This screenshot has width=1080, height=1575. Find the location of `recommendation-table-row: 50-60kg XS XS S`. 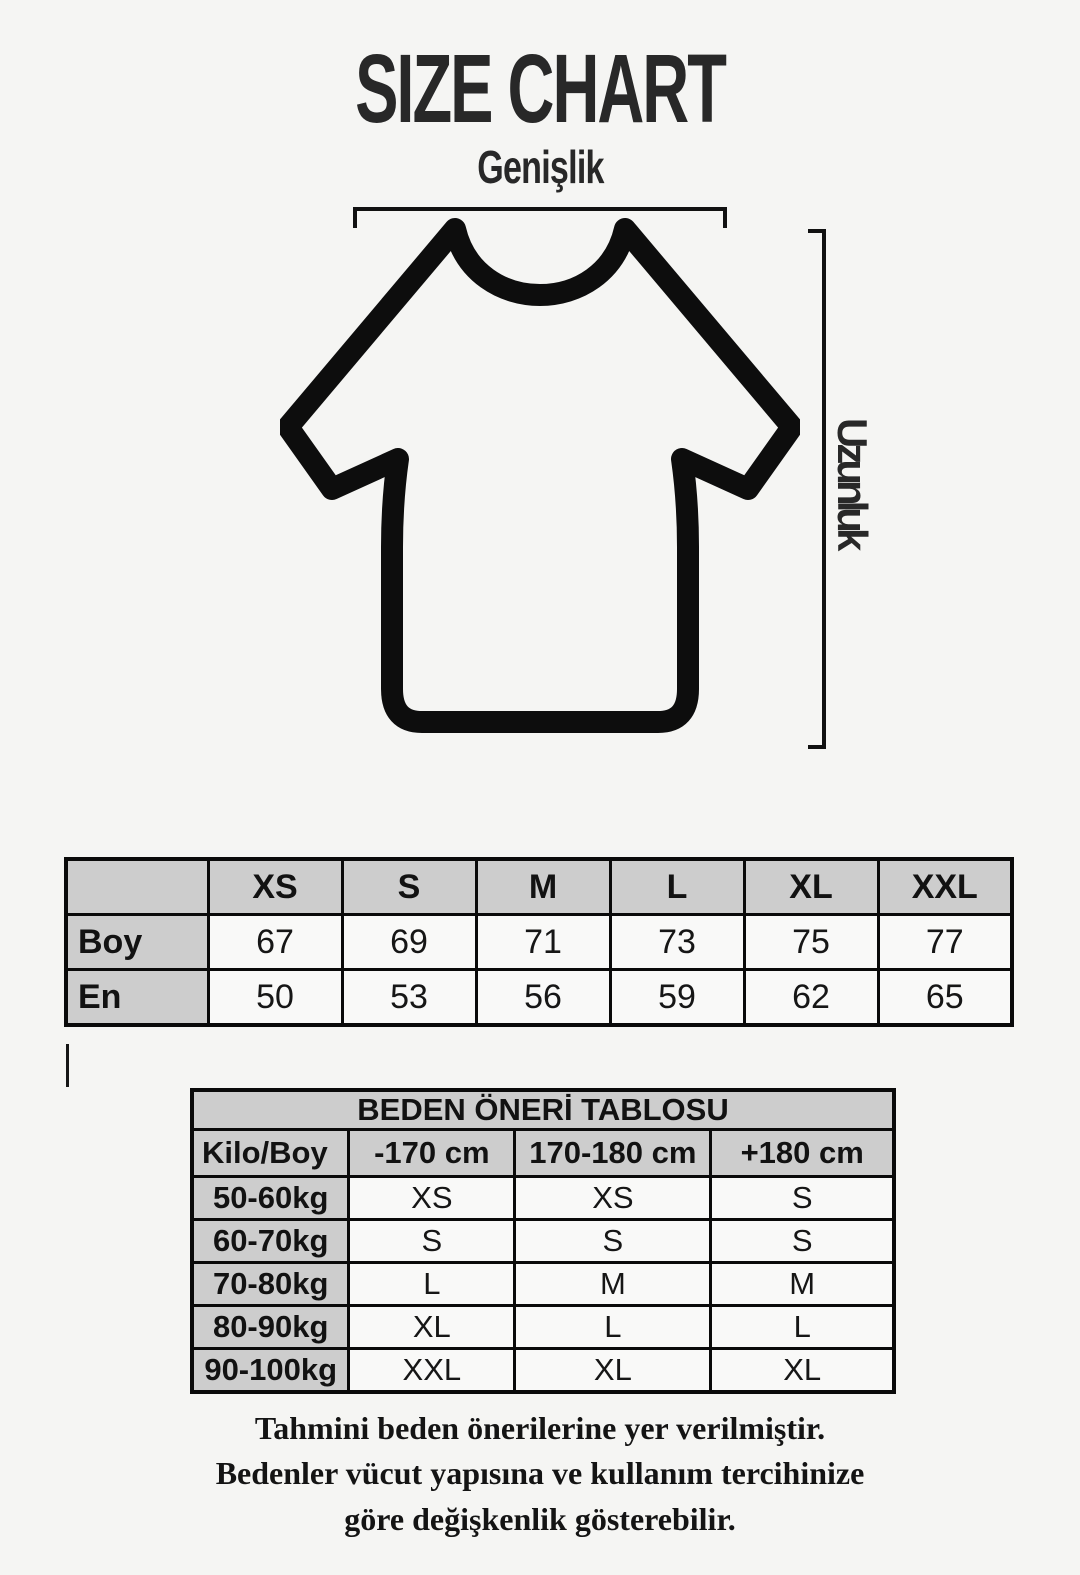

recommendation-table-row: 50-60kg XS XS S is located at coordinates (543, 1198).